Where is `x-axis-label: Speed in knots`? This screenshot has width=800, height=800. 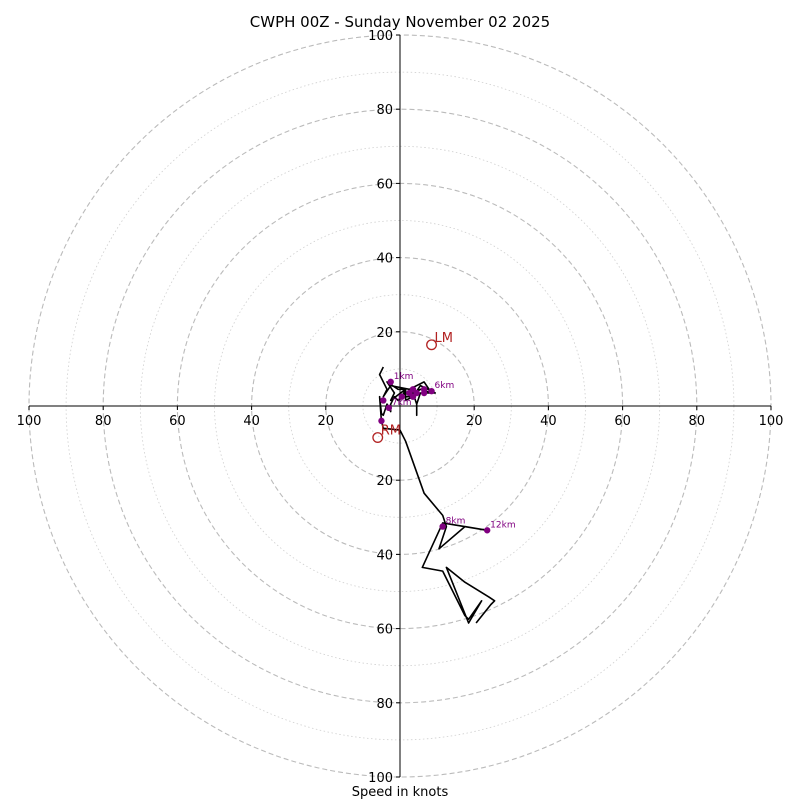
x-axis-label: Speed in knots is located at coordinates (400, 792).